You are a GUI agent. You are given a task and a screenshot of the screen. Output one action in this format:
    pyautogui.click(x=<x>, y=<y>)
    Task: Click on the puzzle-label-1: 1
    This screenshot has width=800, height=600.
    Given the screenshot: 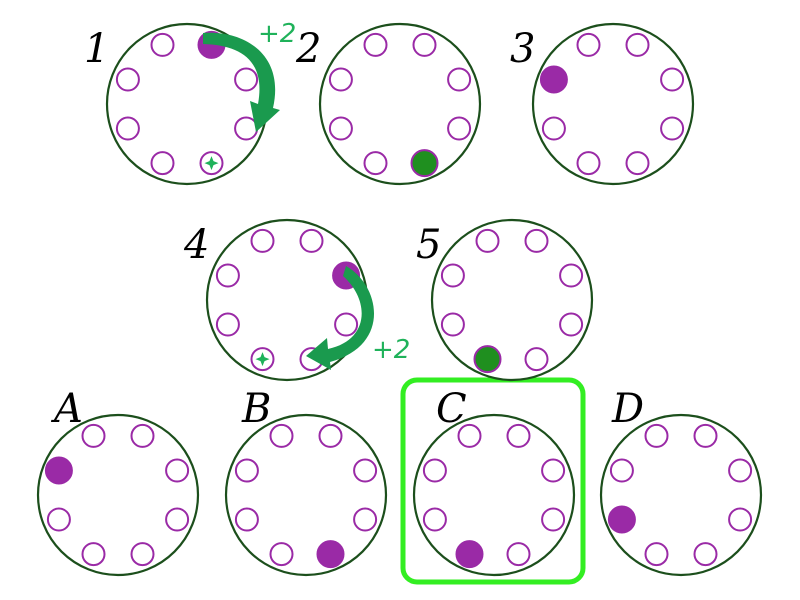 What is the action you would take?
    pyautogui.click(x=96, y=49)
    